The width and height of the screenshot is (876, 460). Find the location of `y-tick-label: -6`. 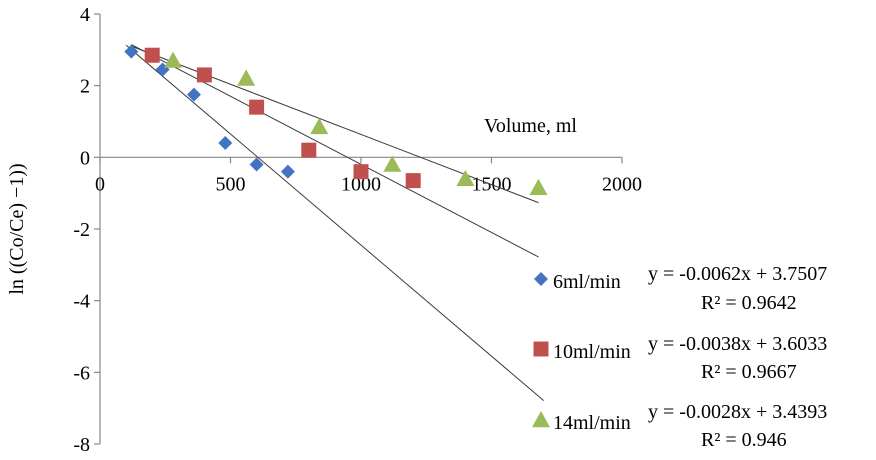

y-tick-label: -6 is located at coordinates (81, 373).